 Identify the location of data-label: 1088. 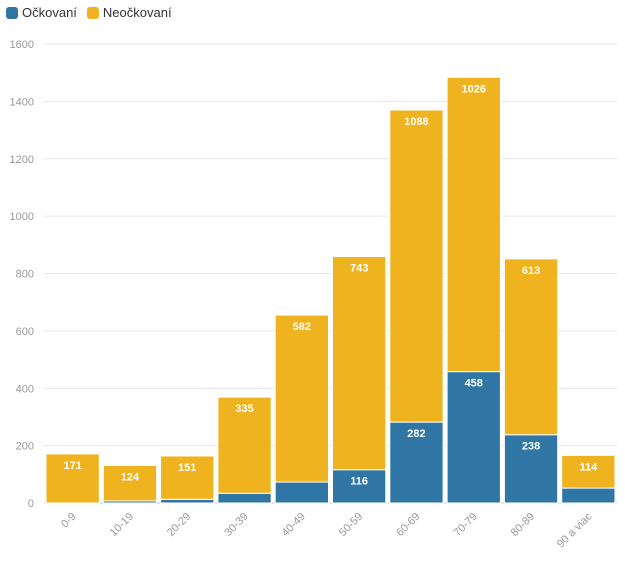
(416, 122).